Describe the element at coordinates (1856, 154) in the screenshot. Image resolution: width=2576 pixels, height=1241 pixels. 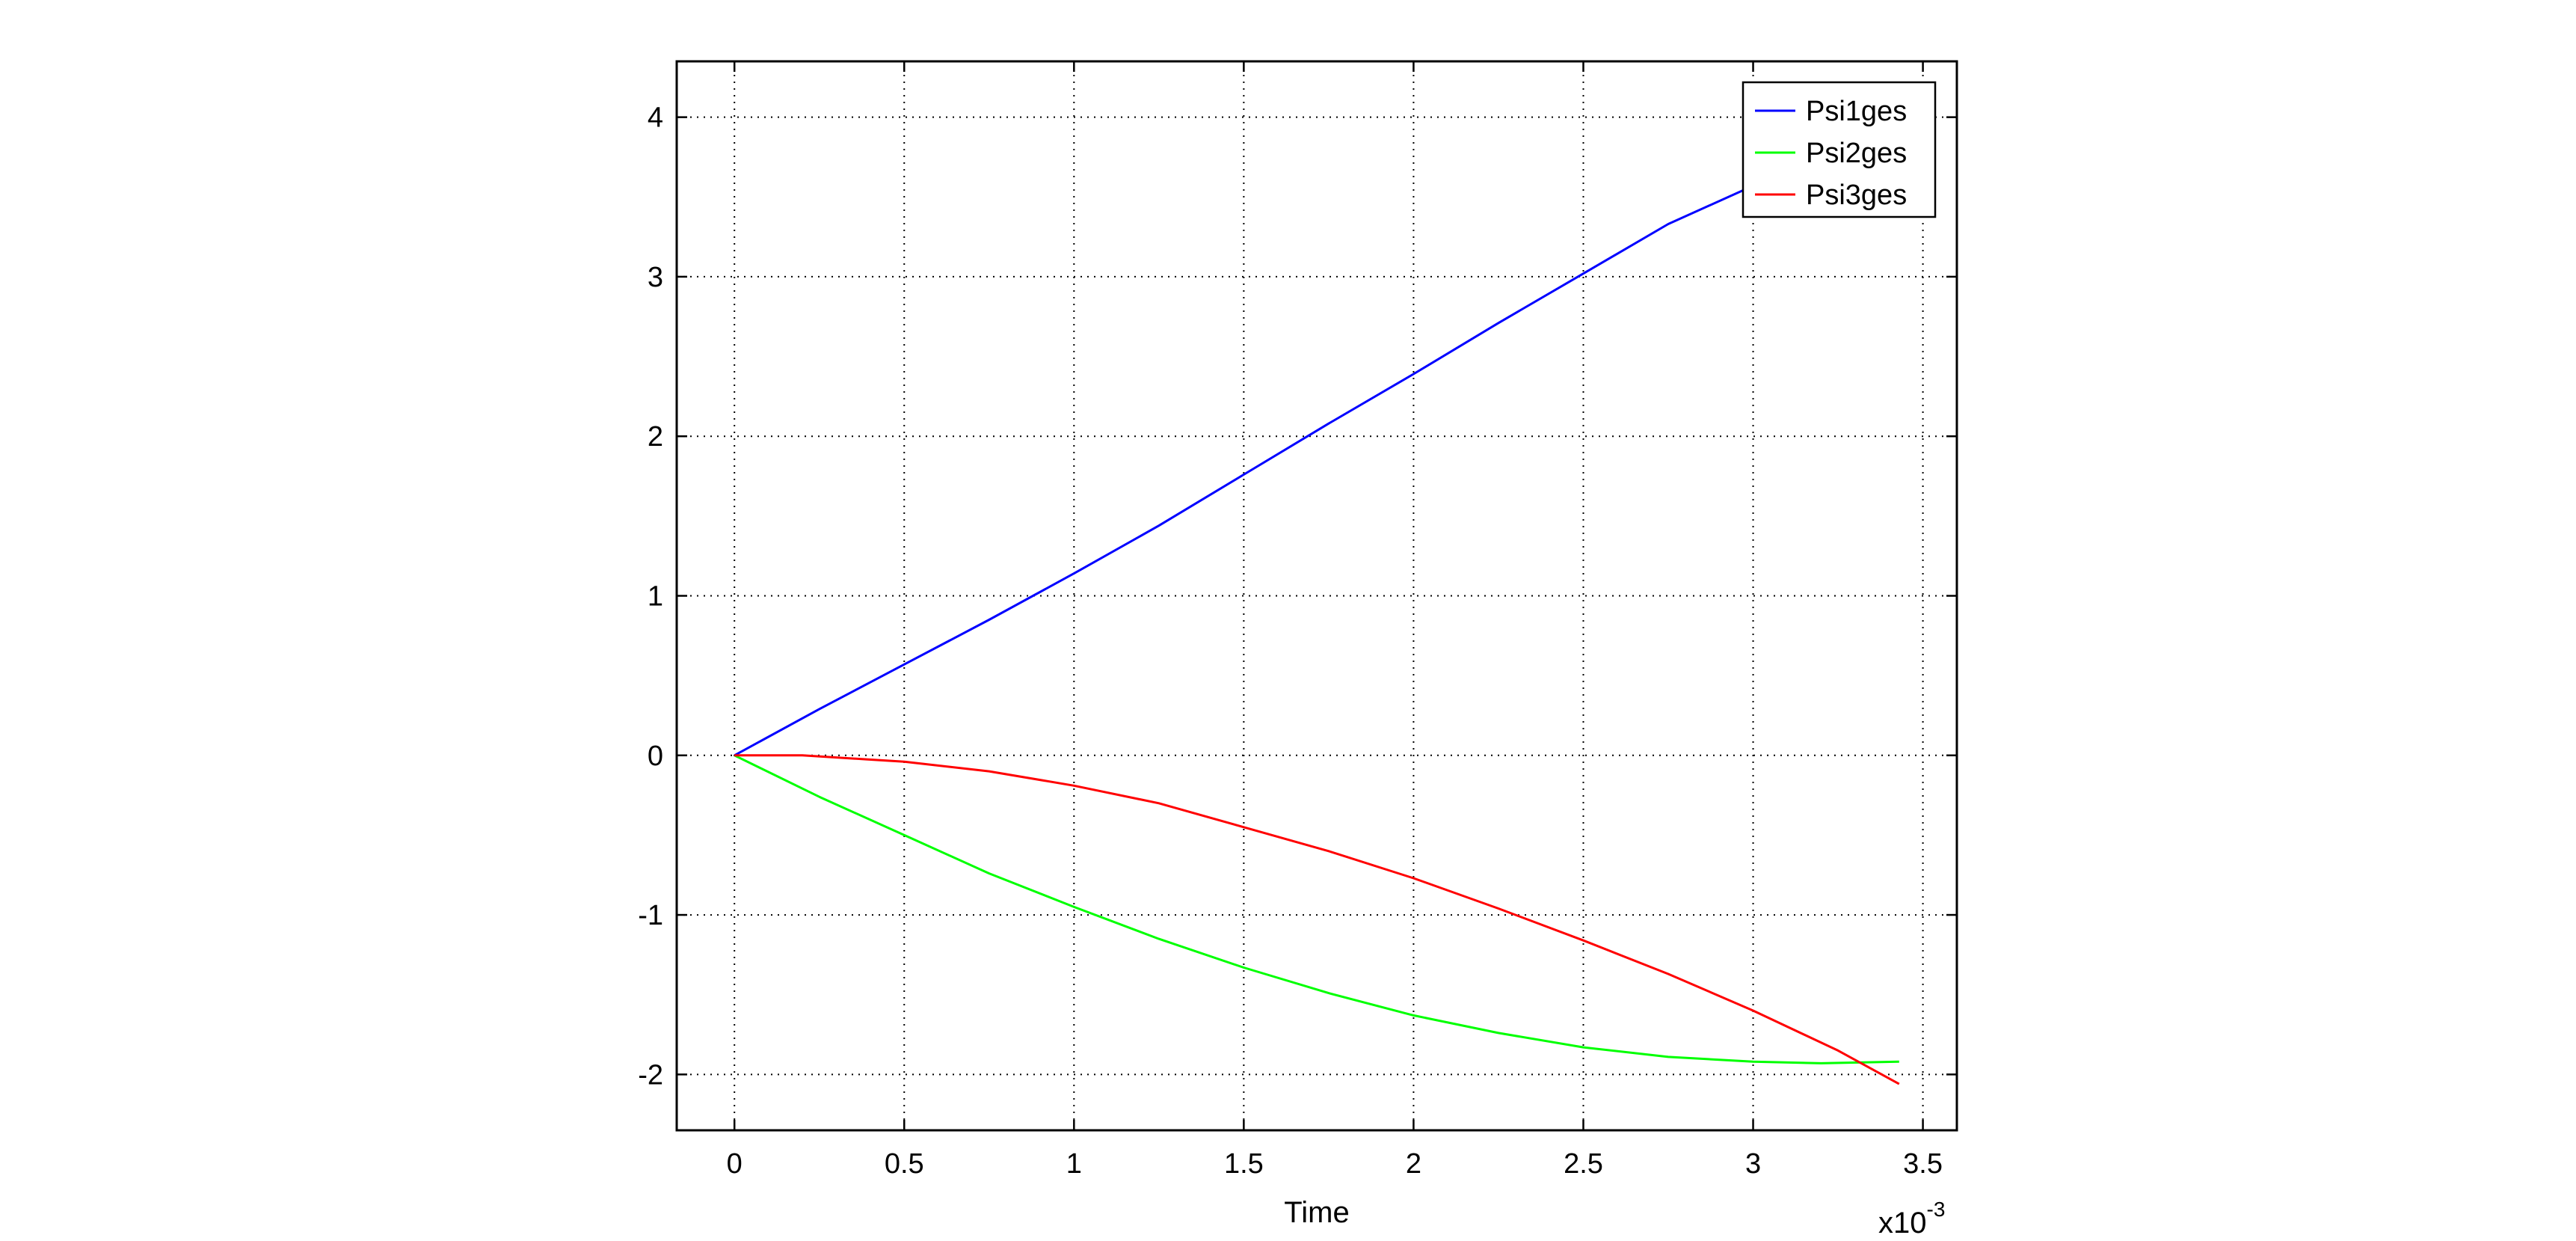
I see `legend-label: Psi2ges` at that location.